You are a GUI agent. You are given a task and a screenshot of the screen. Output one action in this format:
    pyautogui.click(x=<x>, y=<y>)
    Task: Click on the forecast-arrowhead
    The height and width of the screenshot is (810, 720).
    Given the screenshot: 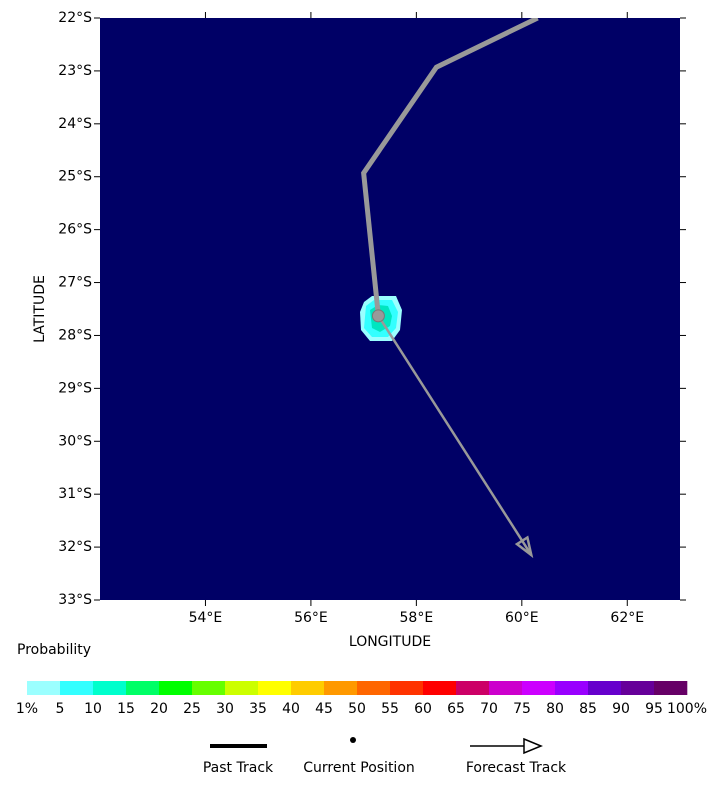 What is the action you would take?
    pyautogui.click(x=524, y=547)
    